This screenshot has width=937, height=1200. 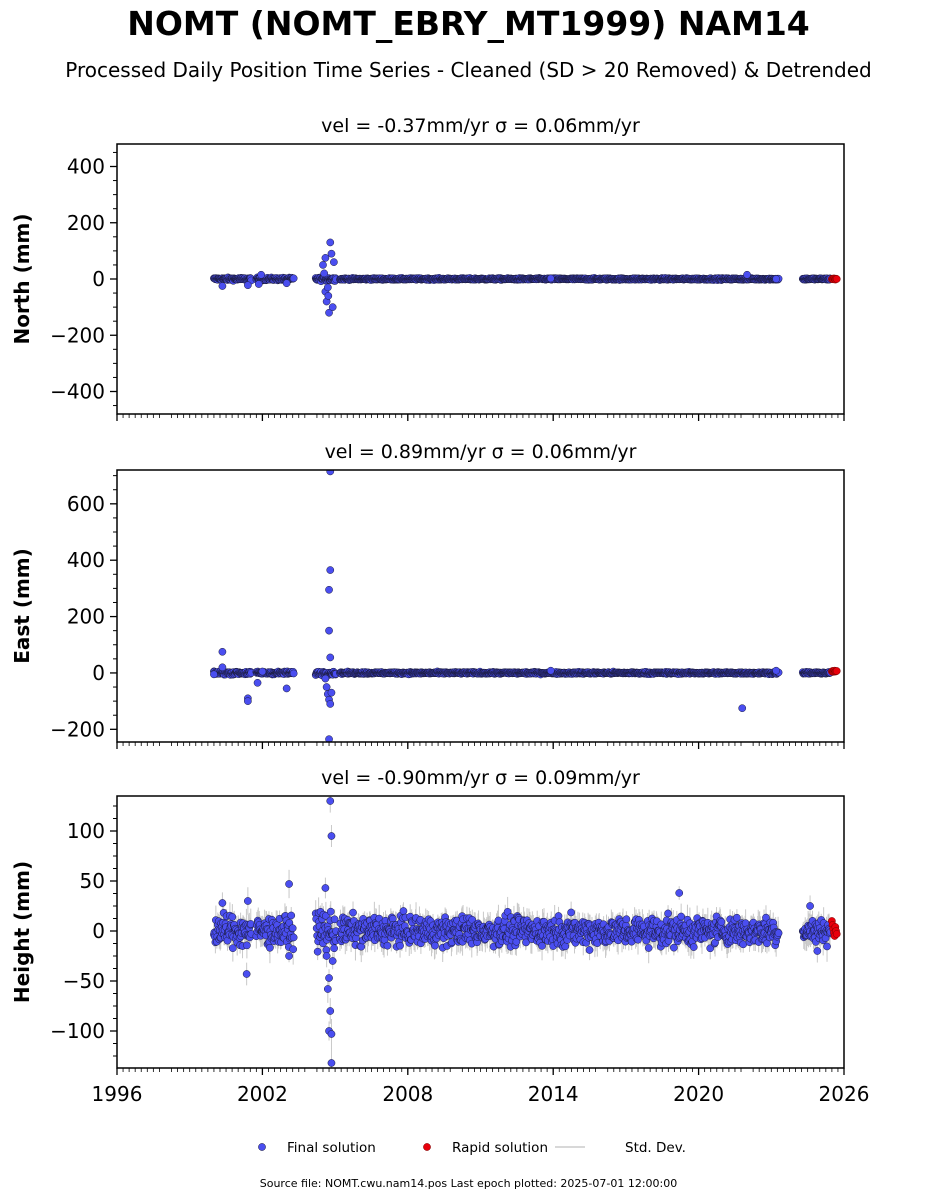 What do you see at coordinates (22, 606) in the screenshot?
I see `y-axis-label: East (mm)` at bounding box center [22, 606].